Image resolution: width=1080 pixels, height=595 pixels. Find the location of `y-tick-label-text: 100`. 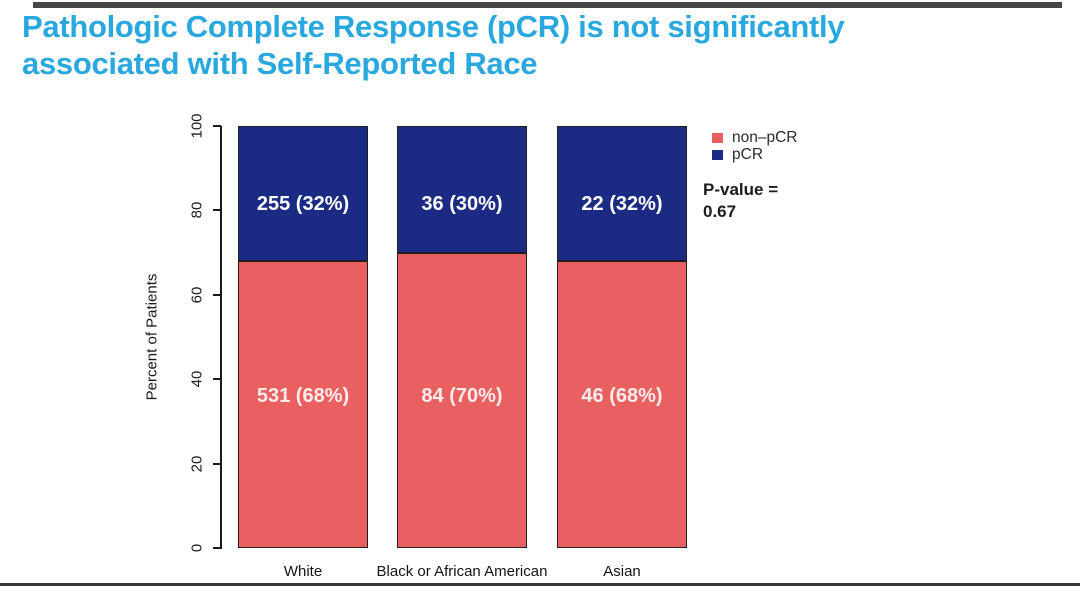

y-tick-label-text: 100 is located at coordinates (197, 126).